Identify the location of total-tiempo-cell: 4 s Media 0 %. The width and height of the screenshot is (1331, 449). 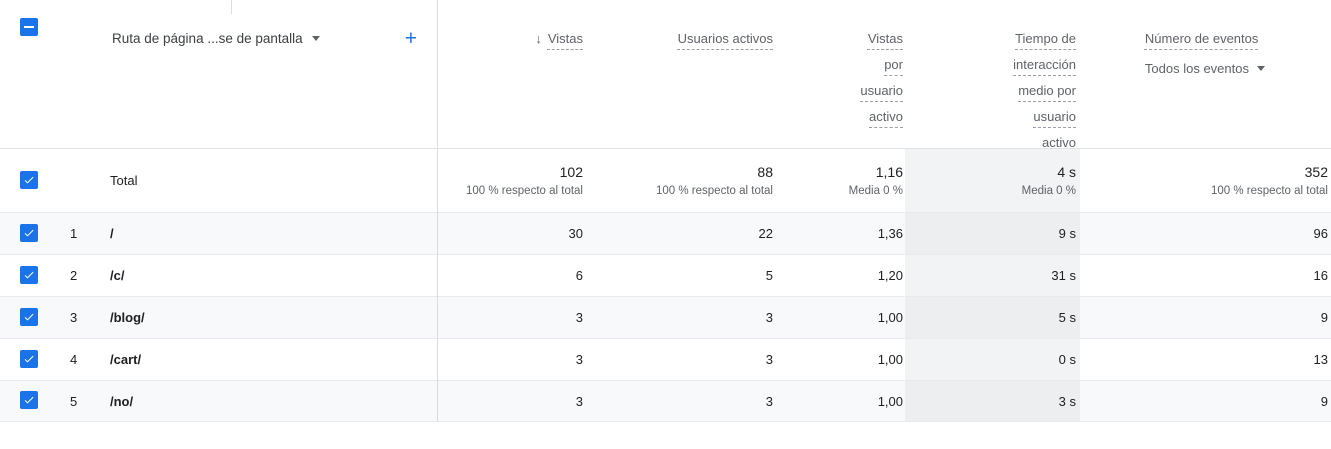
(992, 180).